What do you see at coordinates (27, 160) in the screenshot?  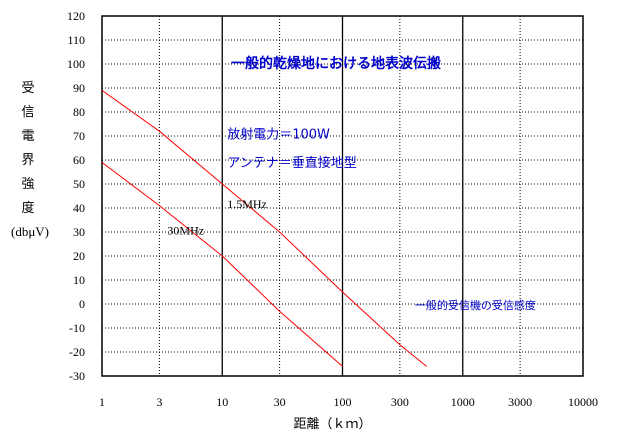 I see `y-label-char: 界` at bounding box center [27, 160].